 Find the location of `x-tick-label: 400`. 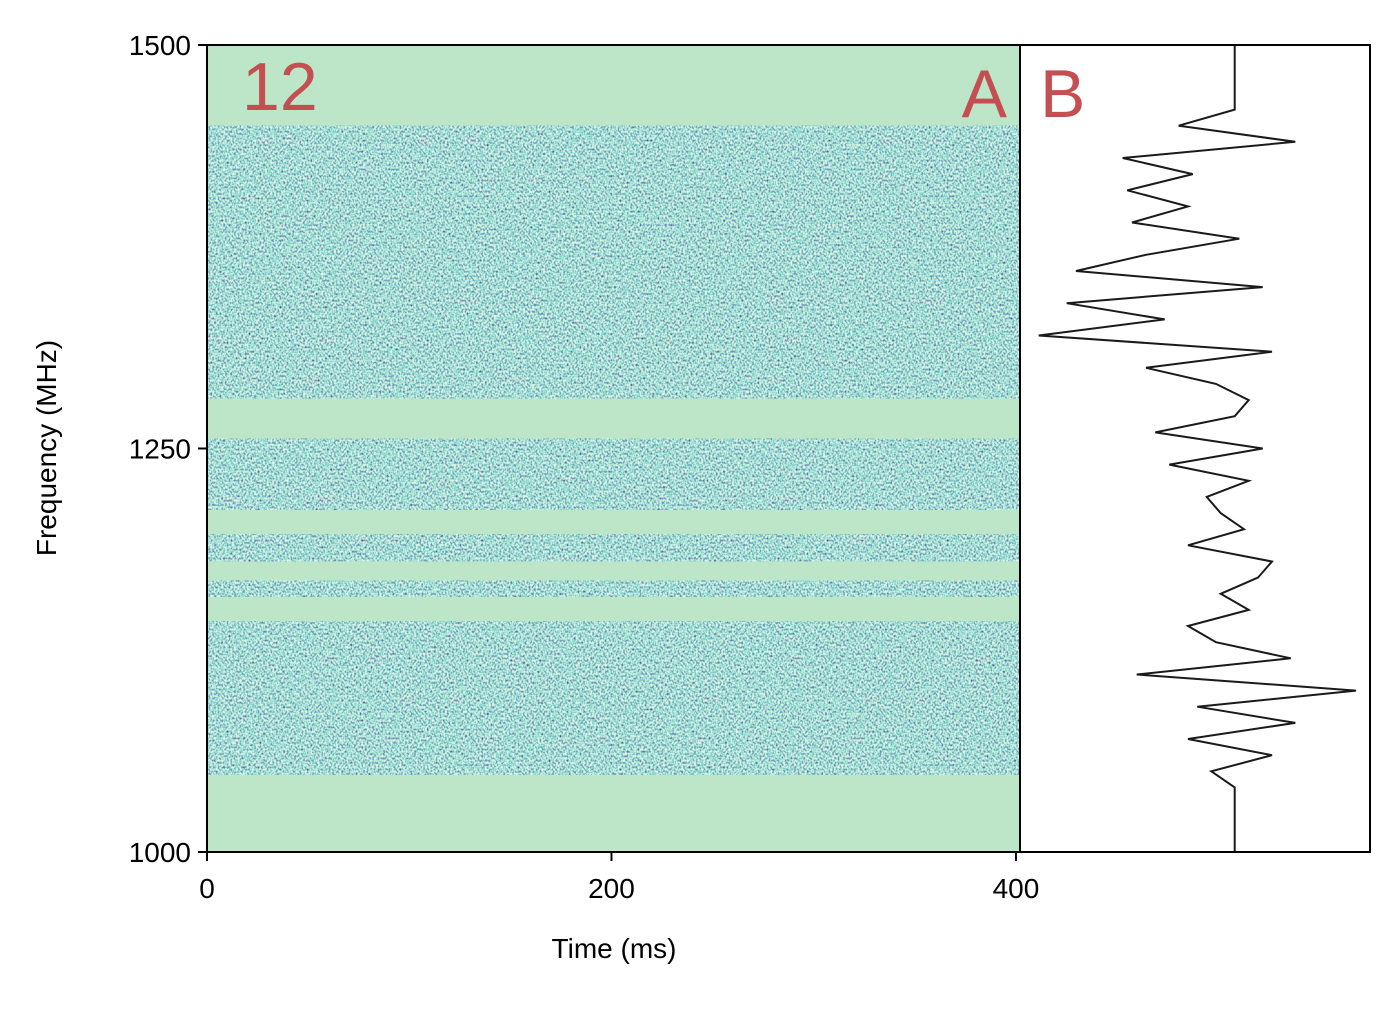

x-tick-label: 400 is located at coordinates (1016, 888).